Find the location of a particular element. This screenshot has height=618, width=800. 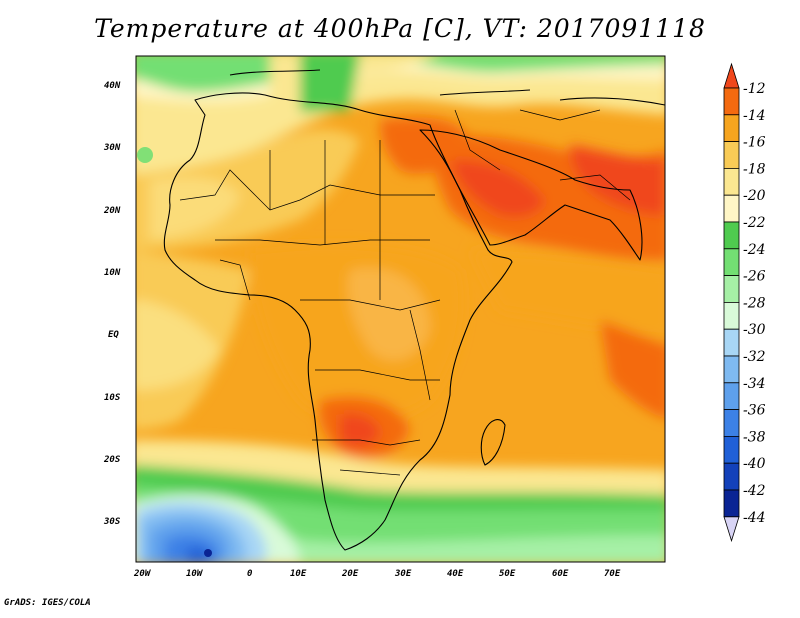

lon-label: 20W is located at coordinates (142, 574).